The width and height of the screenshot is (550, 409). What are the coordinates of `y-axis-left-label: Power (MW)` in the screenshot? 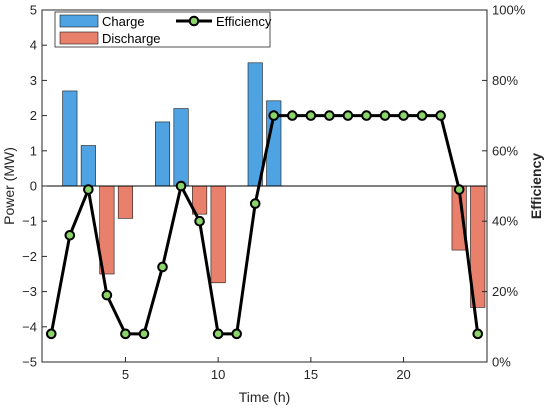 It's located at (9, 186).